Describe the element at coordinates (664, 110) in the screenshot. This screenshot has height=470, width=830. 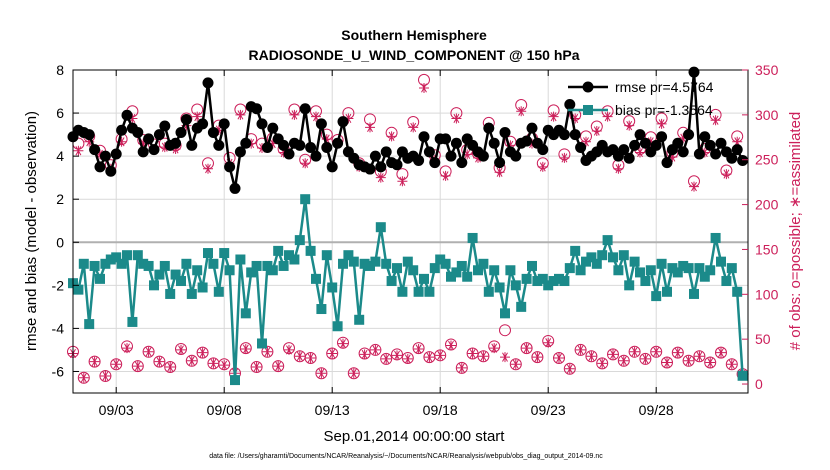
I see `legend-bias-label: bias pr=-1.3564` at that location.